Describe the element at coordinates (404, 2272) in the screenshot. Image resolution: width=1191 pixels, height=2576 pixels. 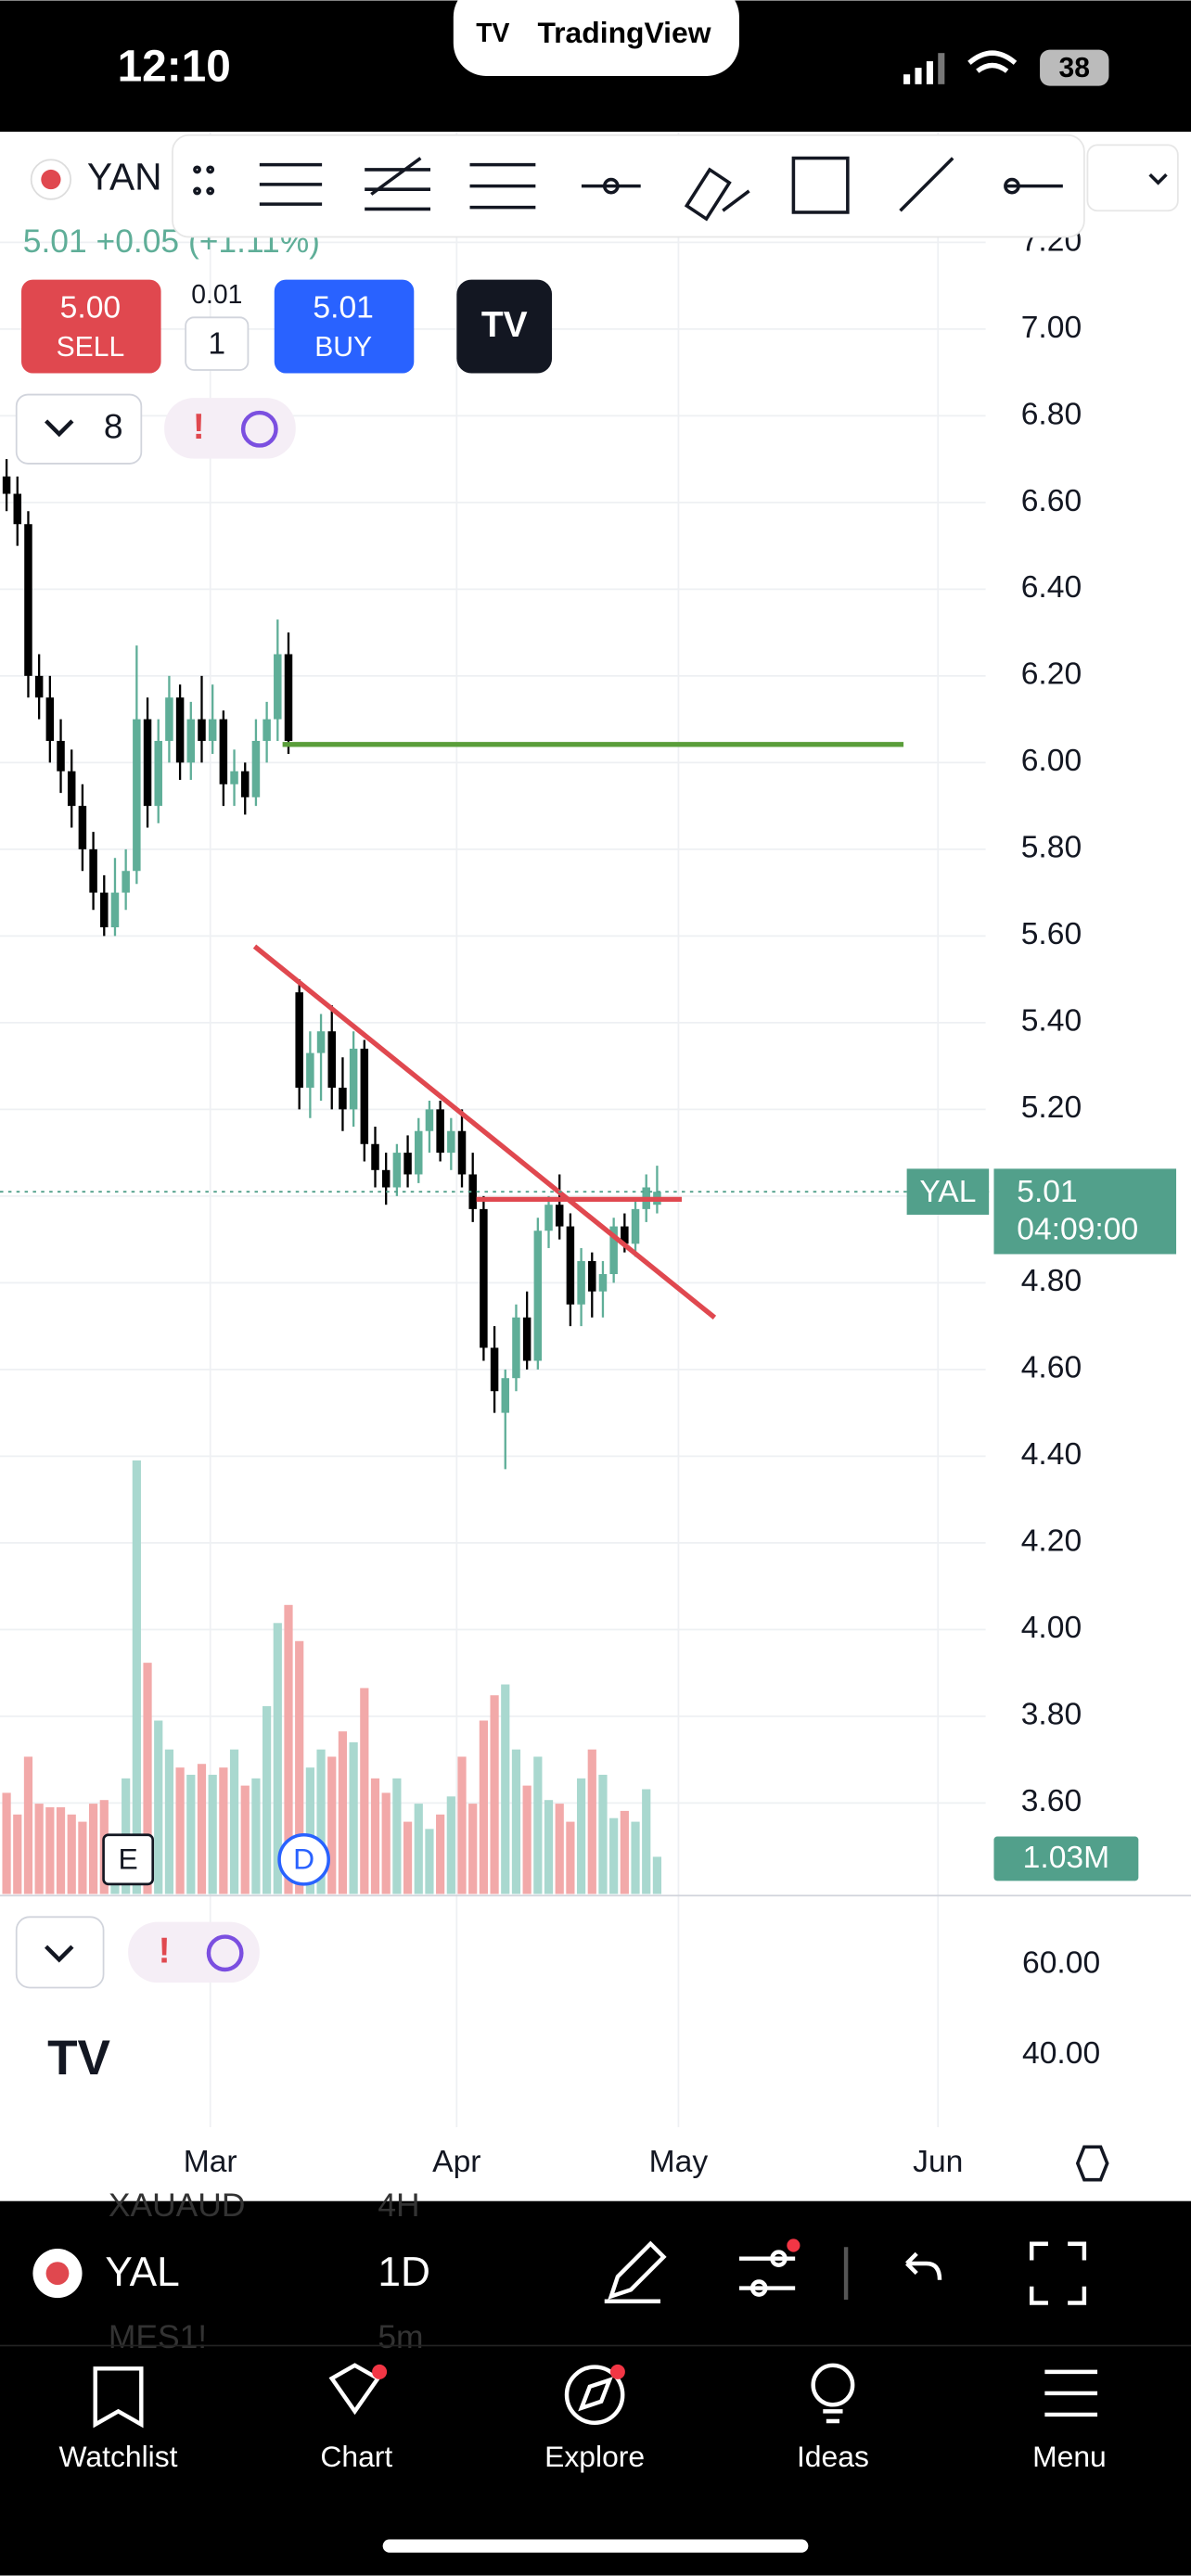
I see `toolbar-interval: 1D` at that location.